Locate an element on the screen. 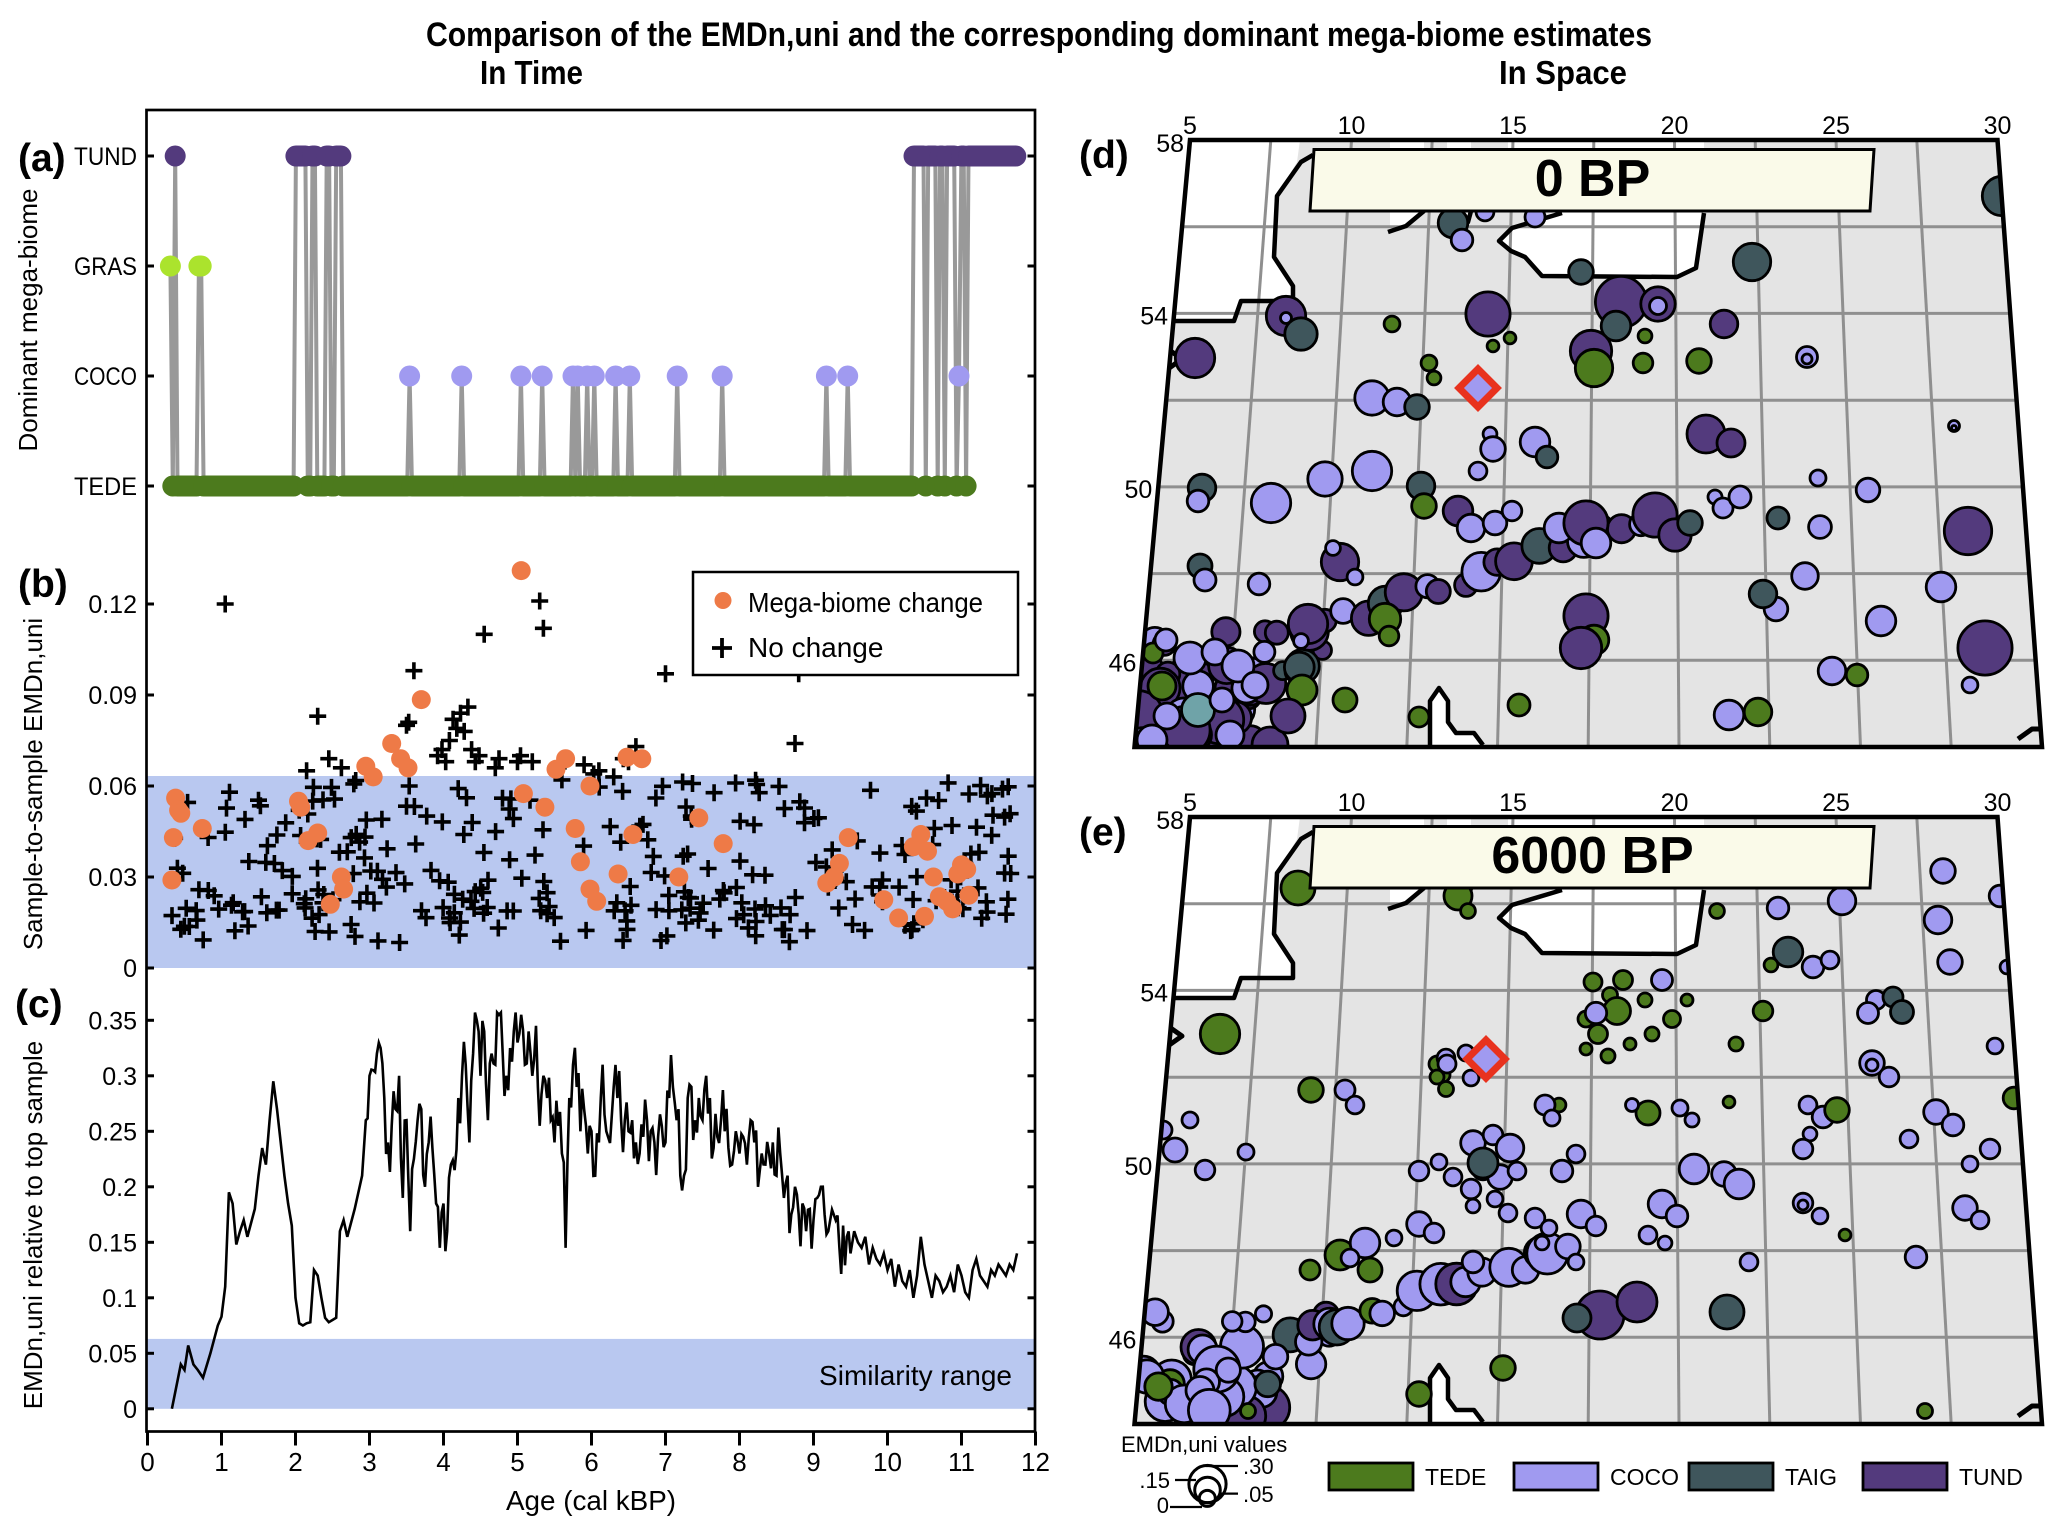  svg-text: (c) is located at coordinates (39, 1004).